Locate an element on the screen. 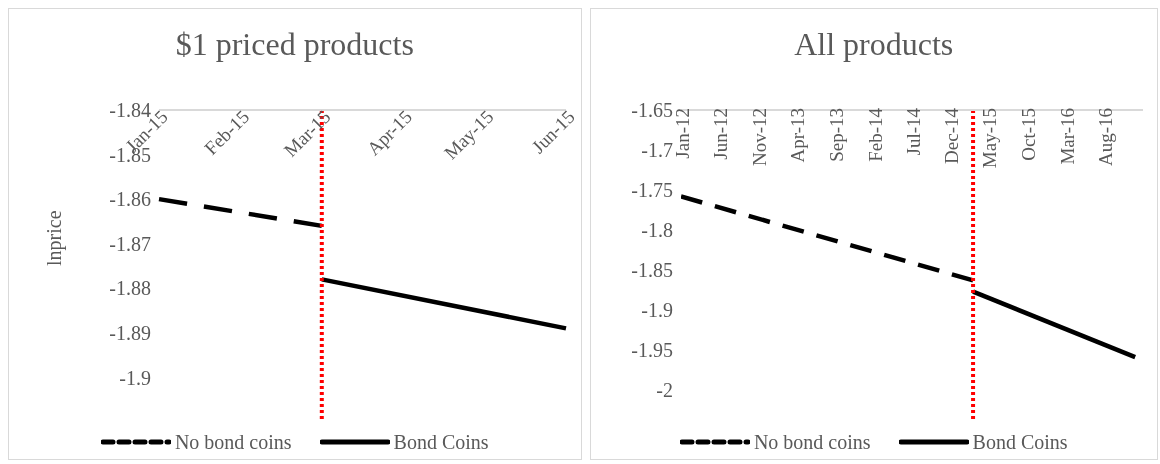 Image resolution: width=1160 pixels, height=464 pixels. y-tick-label: -1.65 is located at coordinates (651, 110).